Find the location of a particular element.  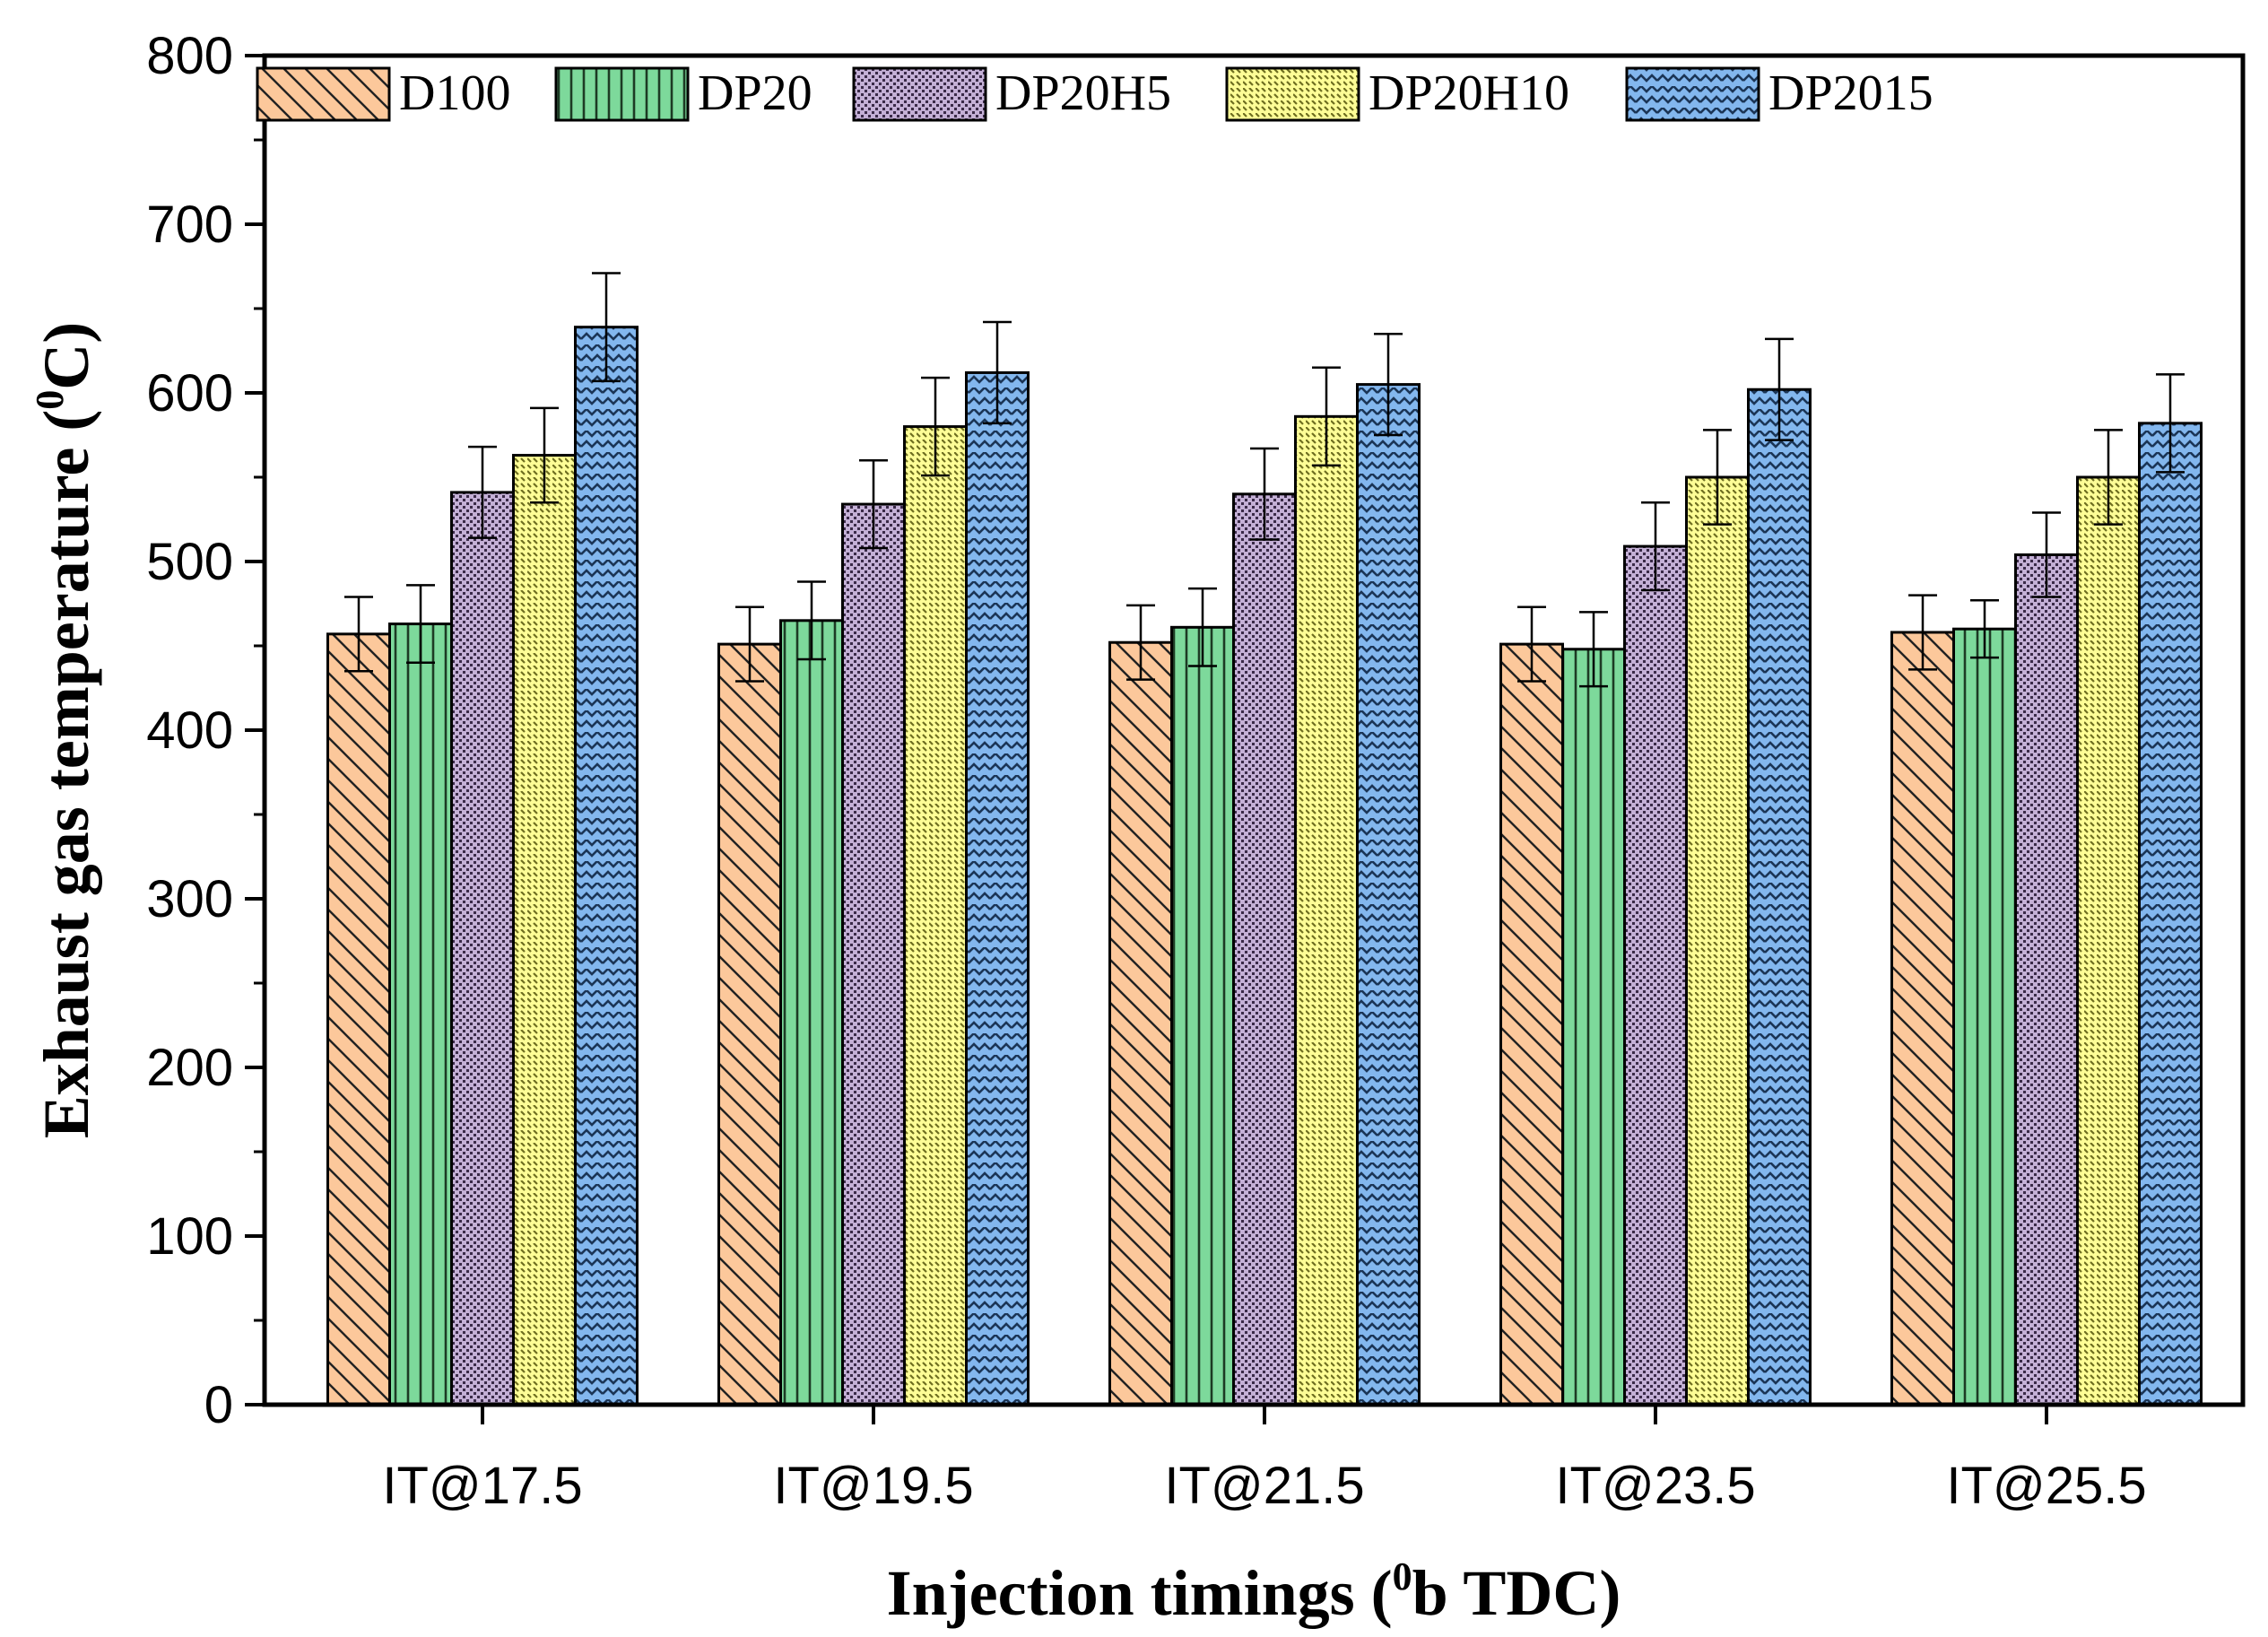

legend-item-d100: D100 is located at coordinates (383, 94).